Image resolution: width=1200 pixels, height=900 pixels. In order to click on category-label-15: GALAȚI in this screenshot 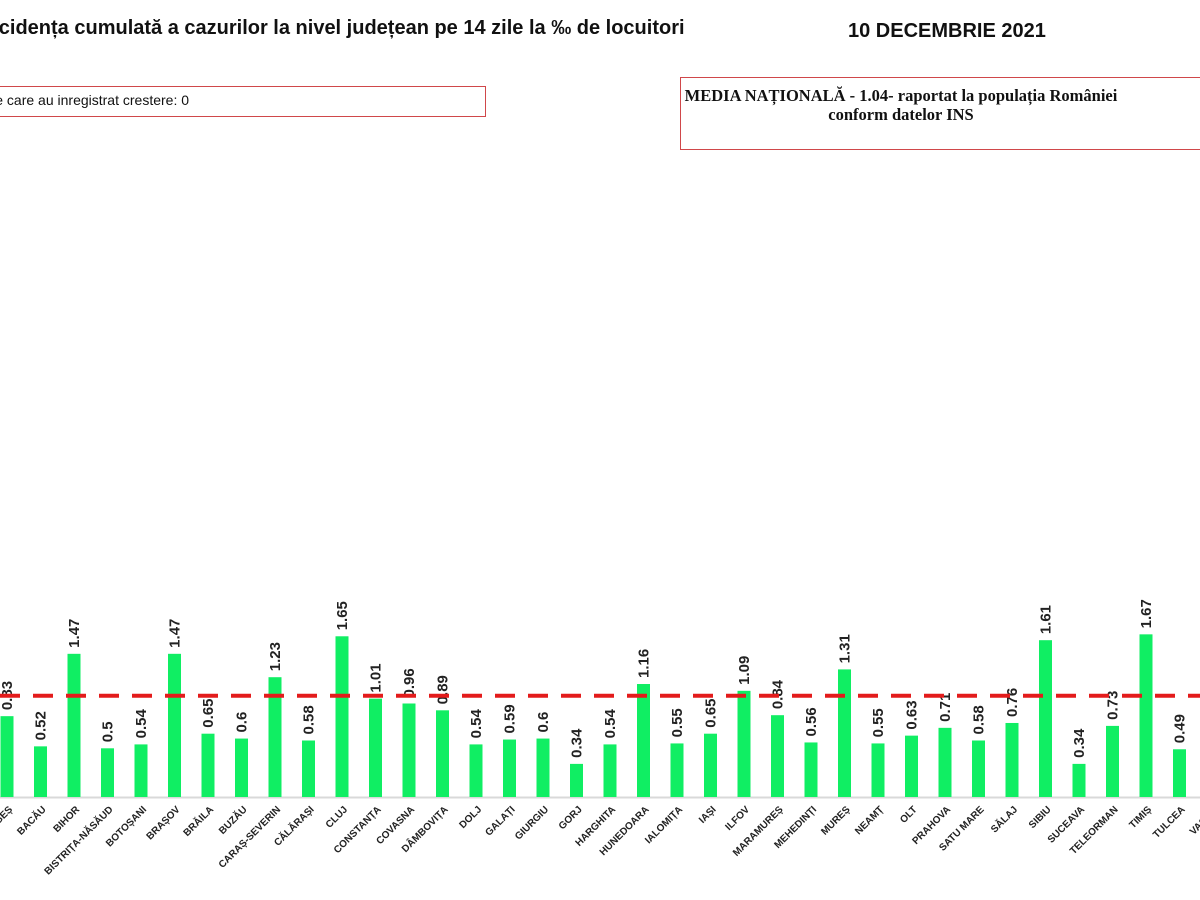, I will do `click(501, 821)`.